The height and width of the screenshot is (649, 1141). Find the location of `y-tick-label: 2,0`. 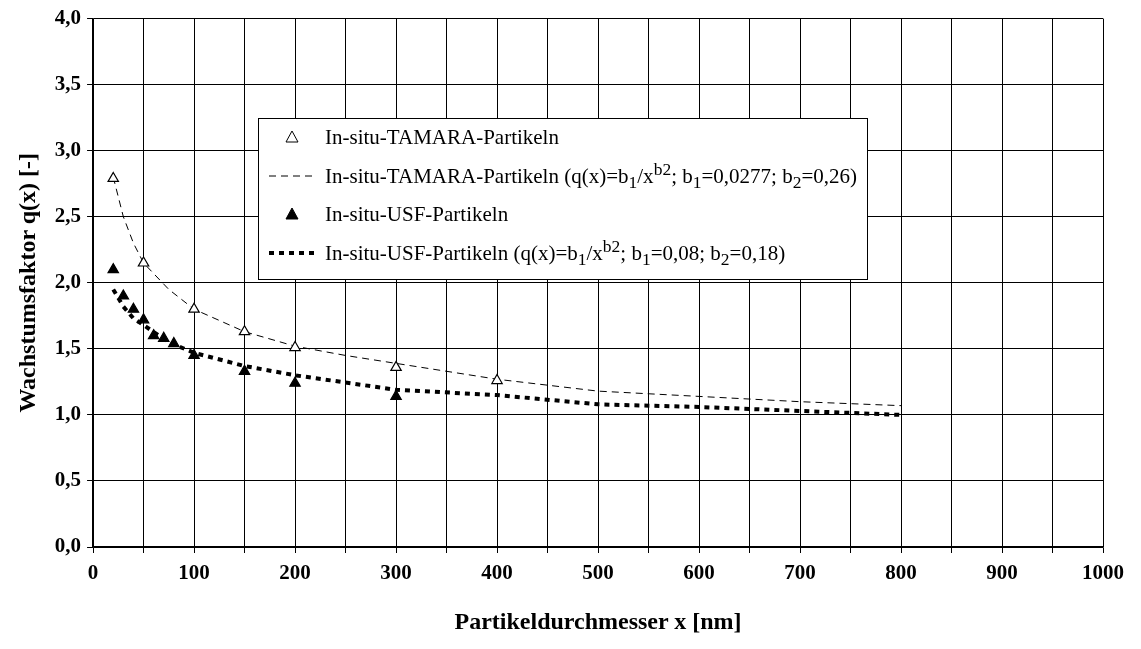

y-tick-label: 2,0 is located at coordinates (68, 281).